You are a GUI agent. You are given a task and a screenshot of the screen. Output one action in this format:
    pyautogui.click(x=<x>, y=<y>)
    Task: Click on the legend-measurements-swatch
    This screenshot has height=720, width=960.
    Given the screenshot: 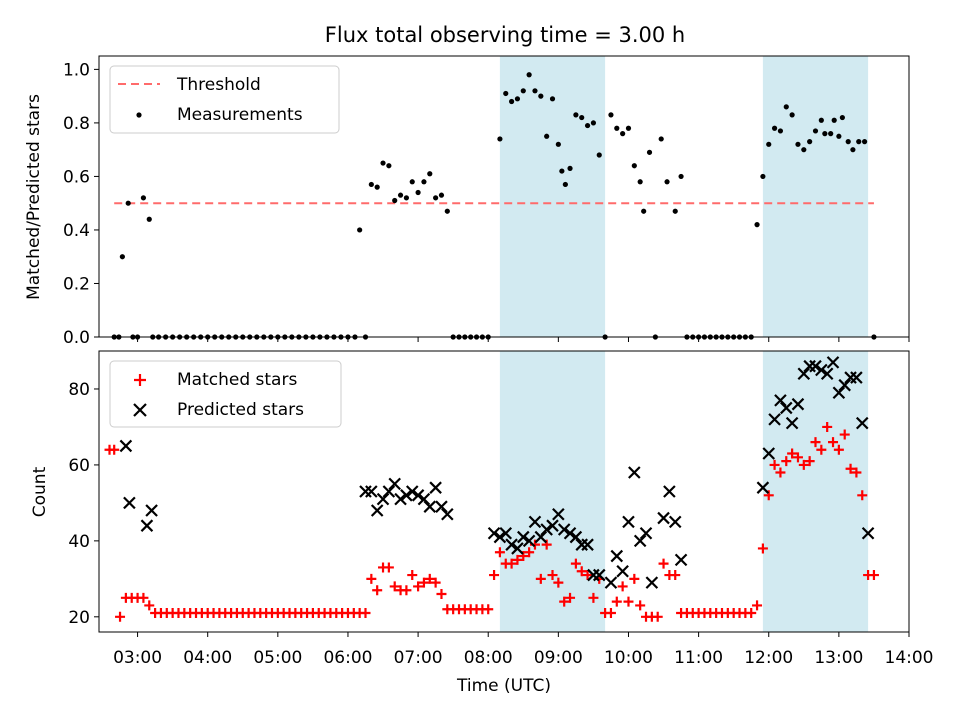 What is the action you would take?
    pyautogui.click(x=139, y=115)
    